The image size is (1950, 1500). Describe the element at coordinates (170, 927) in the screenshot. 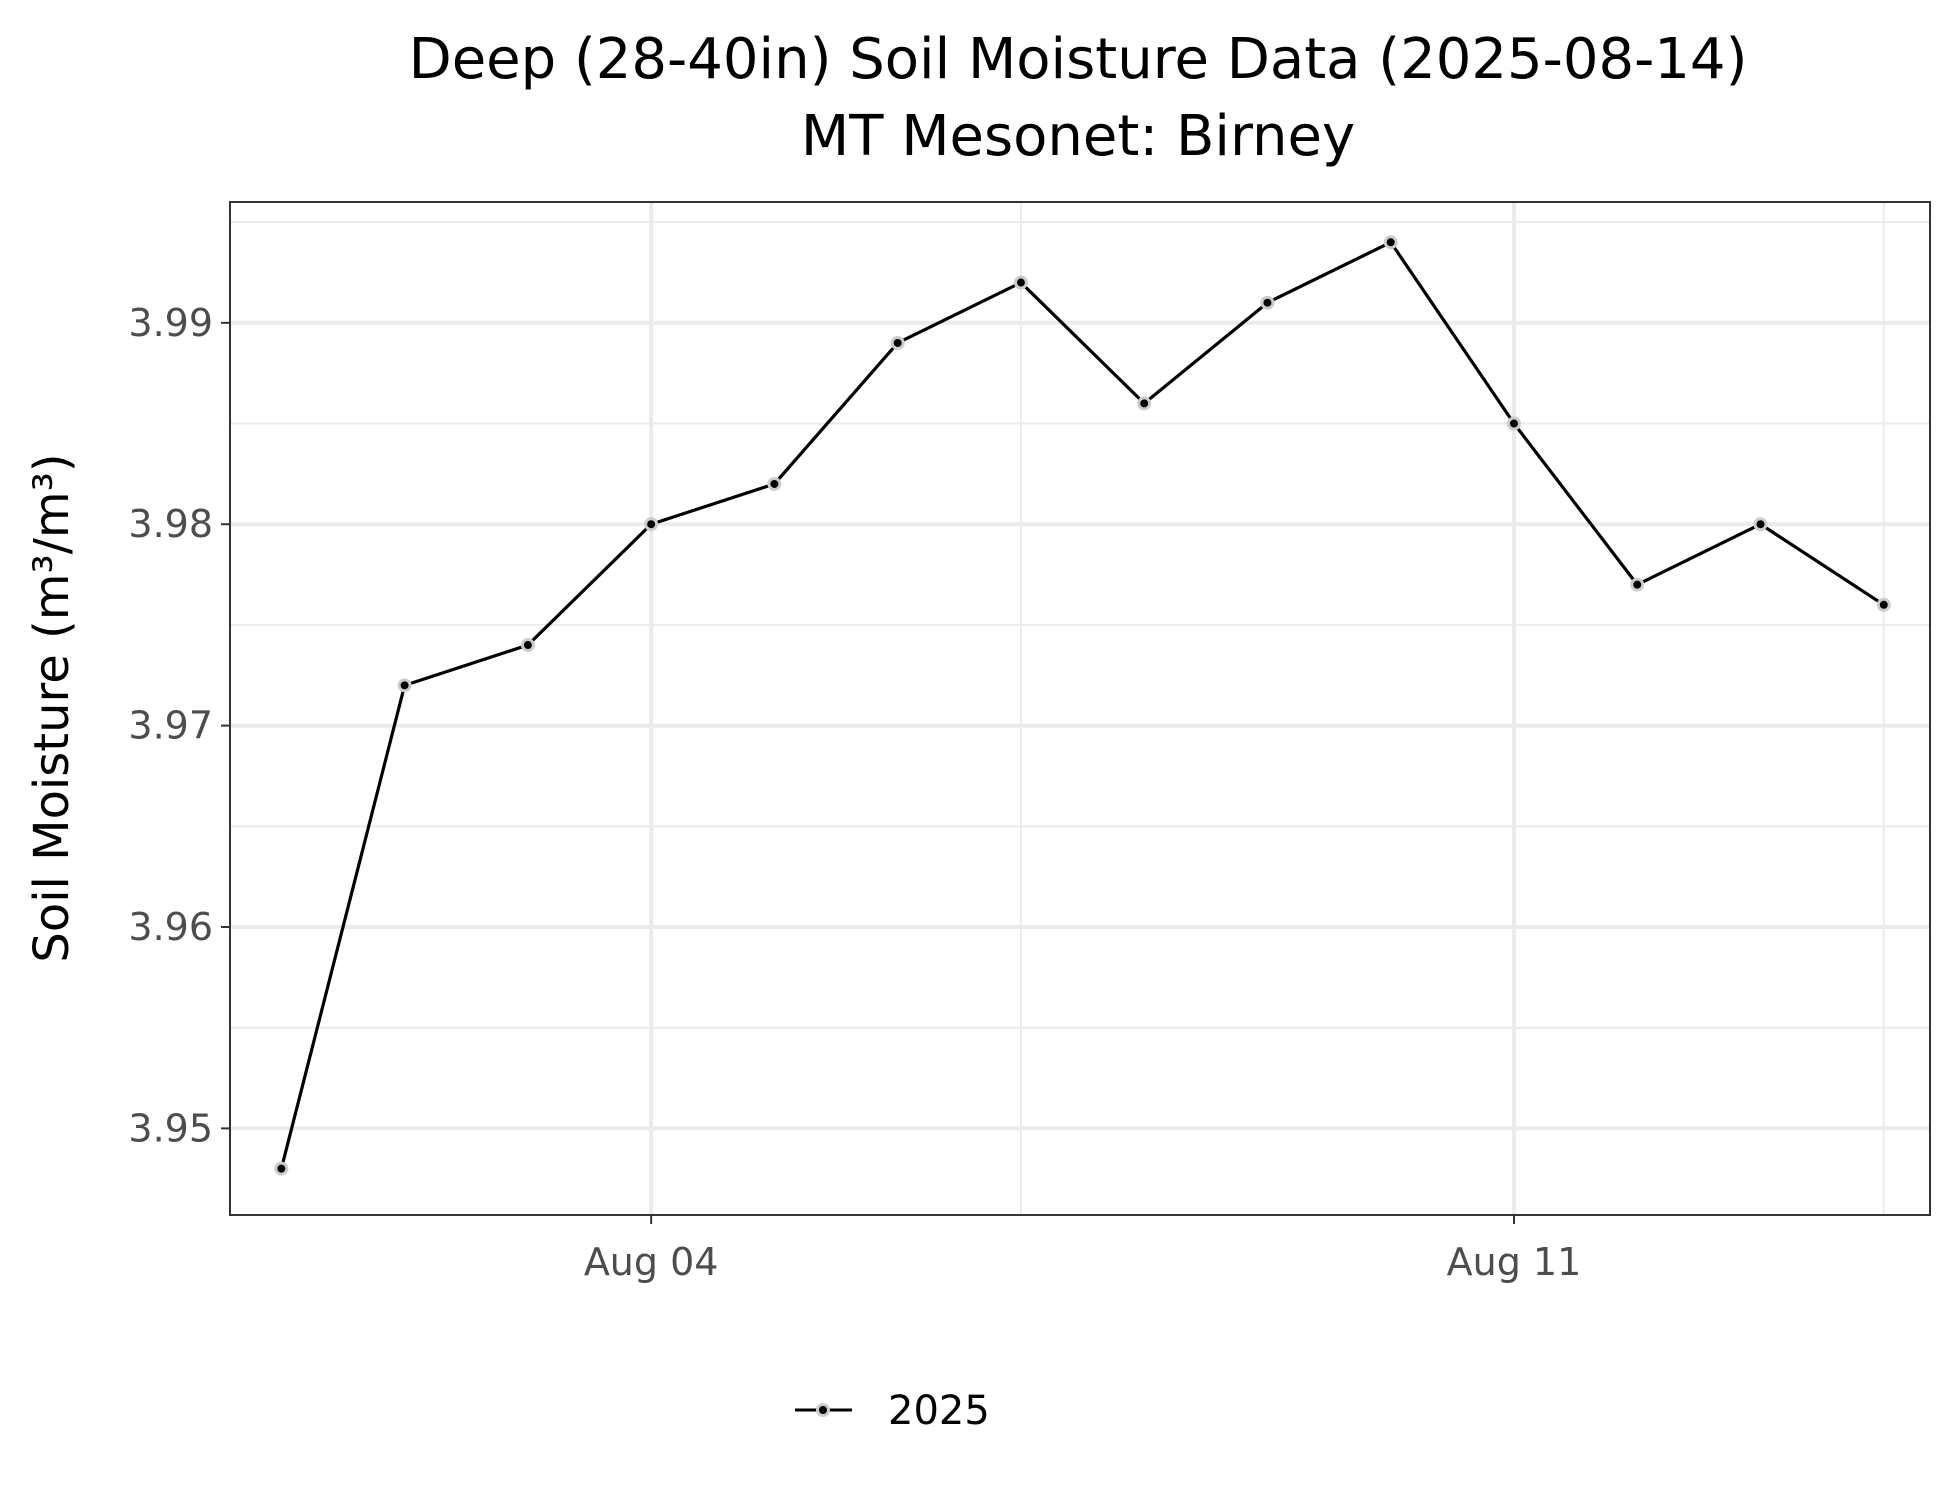

I see `y-tick-label: 3.96` at that location.